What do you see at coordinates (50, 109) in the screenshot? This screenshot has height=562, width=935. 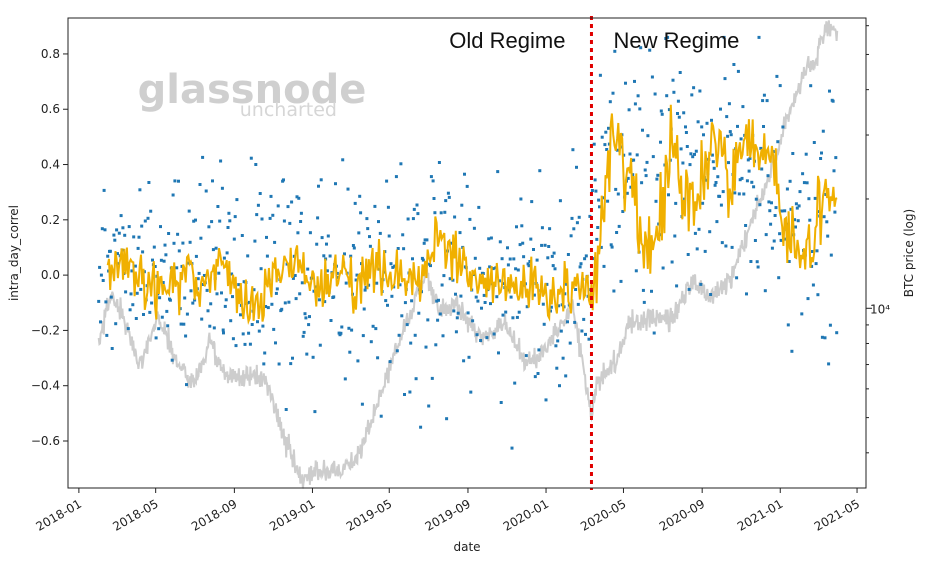 I see `y-tick-label: 0.6` at bounding box center [50, 109].